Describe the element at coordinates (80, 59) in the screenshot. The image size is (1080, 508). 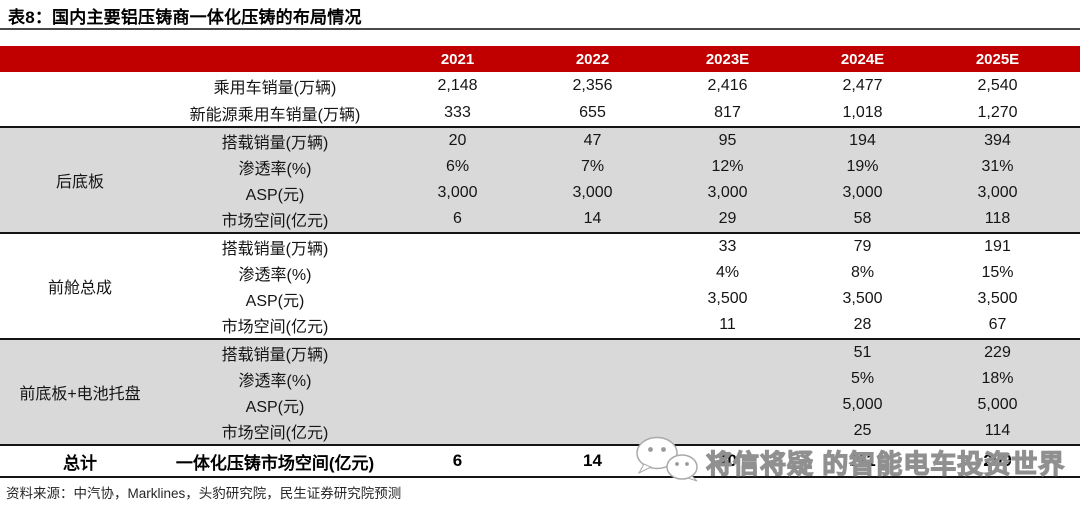
I see `header-group-spacer` at that location.